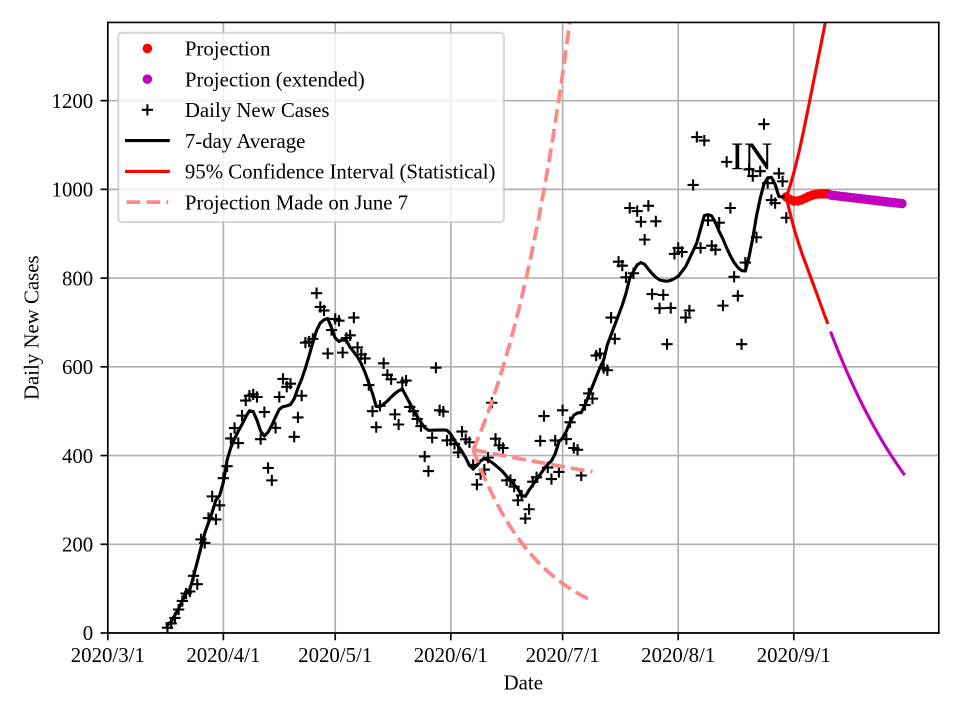 The width and height of the screenshot is (960, 720). I want to click on svg-text: 400, so click(77, 456).